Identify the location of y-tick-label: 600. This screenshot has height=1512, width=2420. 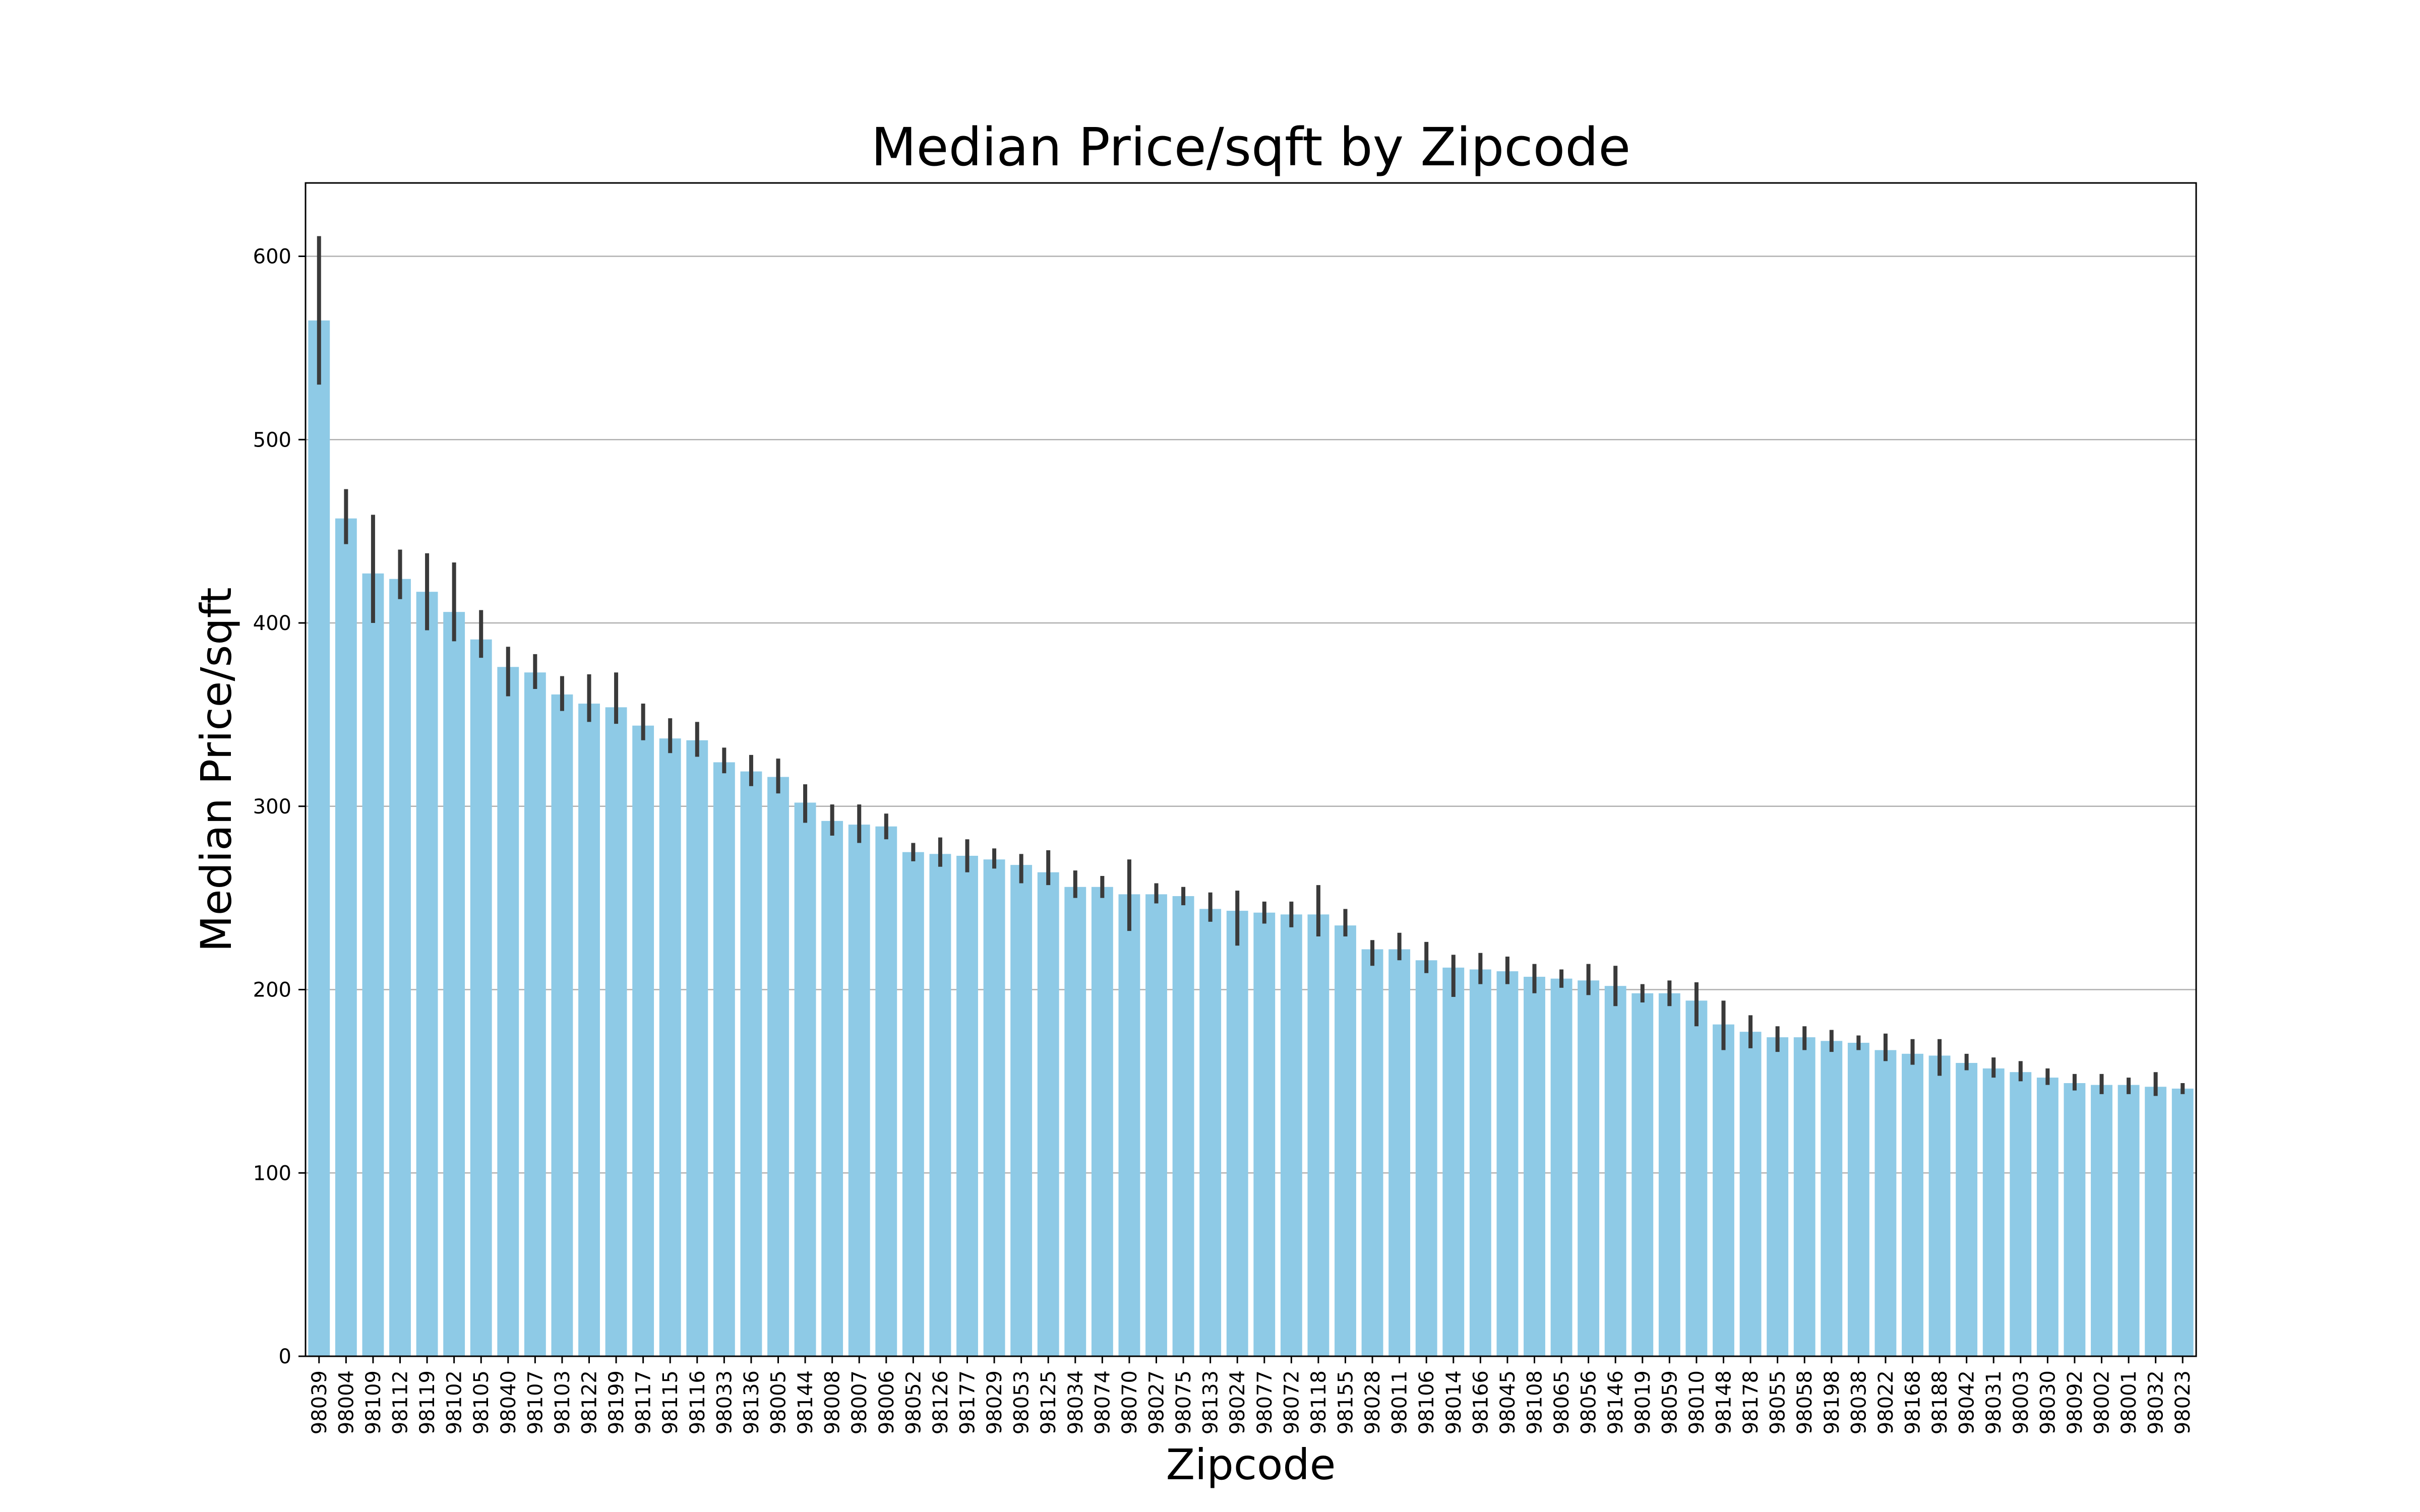
(272, 257).